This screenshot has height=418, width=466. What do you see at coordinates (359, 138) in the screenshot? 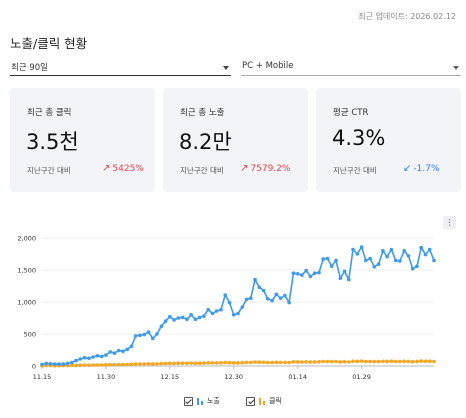
I see `card-value: 4.3%` at bounding box center [359, 138].